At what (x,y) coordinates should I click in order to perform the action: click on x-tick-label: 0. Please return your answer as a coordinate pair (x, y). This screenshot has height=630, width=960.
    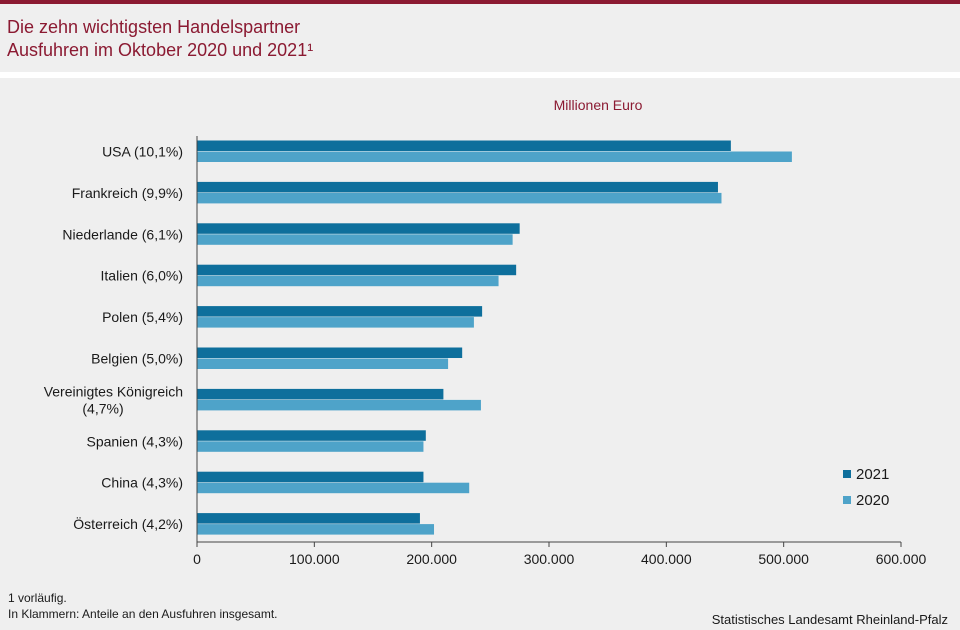
    Looking at the image, I should click on (197, 559).